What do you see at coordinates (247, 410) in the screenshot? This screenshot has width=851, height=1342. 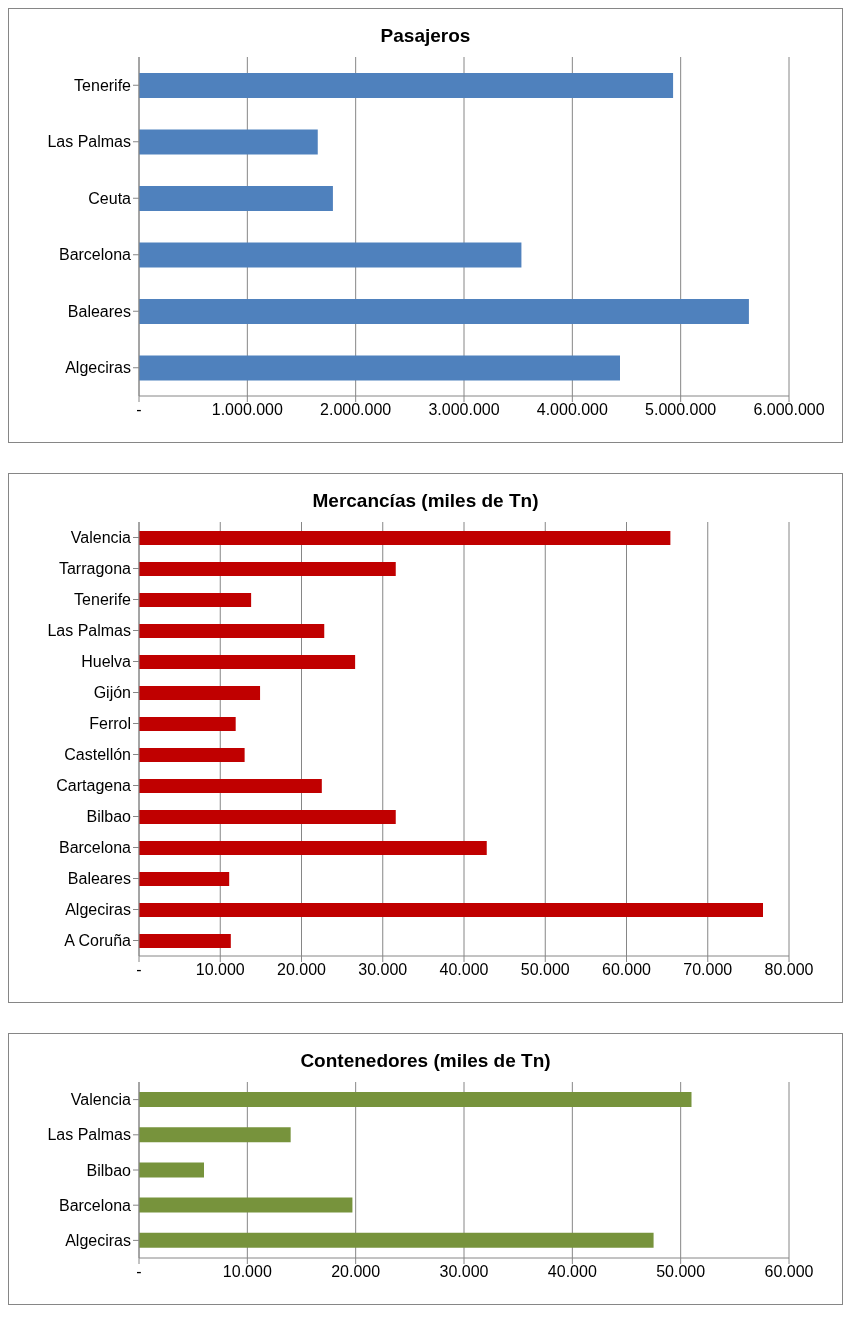 I see `x-tick-label: 1.000.000` at bounding box center [247, 410].